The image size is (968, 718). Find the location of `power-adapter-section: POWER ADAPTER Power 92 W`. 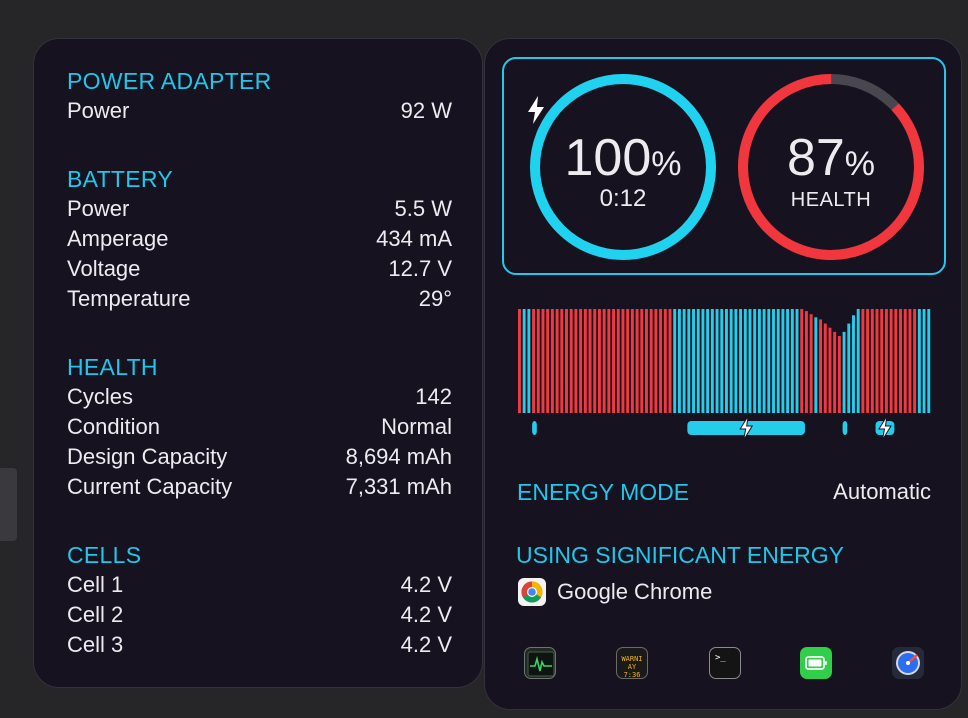

power-adapter-section: POWER ADAPTER Power 92 W is located at coordinates (259, 96).